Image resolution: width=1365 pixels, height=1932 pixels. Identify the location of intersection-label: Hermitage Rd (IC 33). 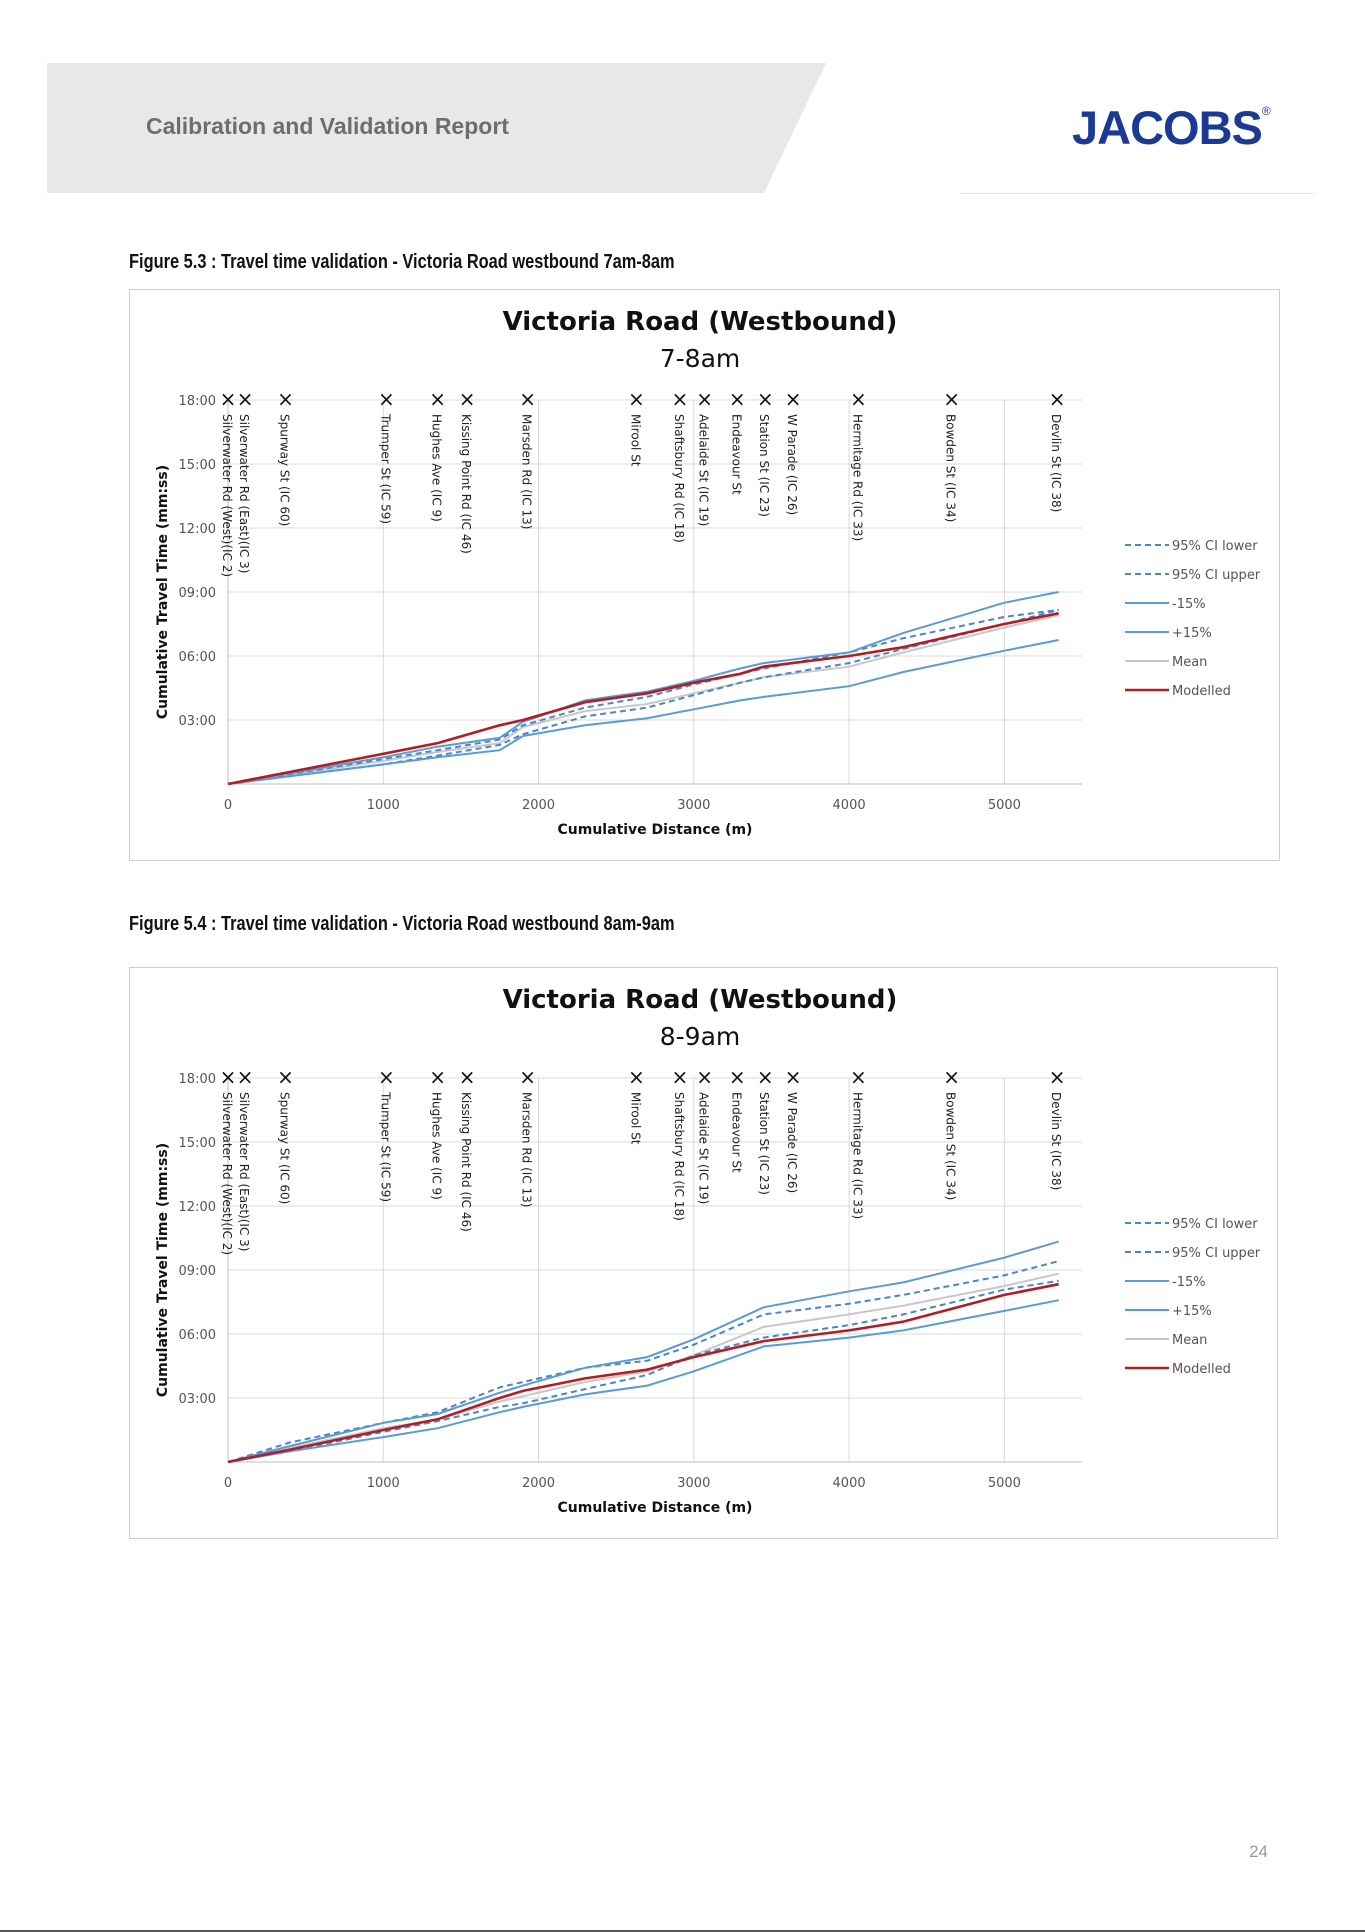
(857, 1155).